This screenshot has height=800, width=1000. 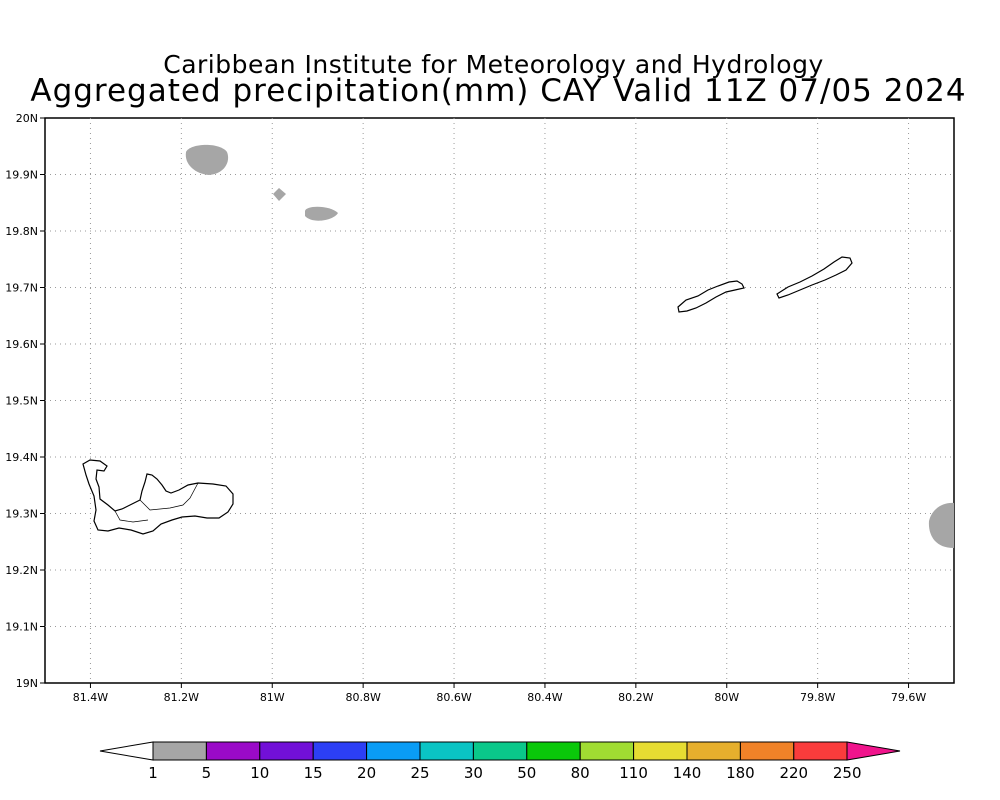 I want to click on colorbar-labels: 1 5 10 15 20 25 30 50 80 110 140 180 220 250, so click(x=504, y=773).